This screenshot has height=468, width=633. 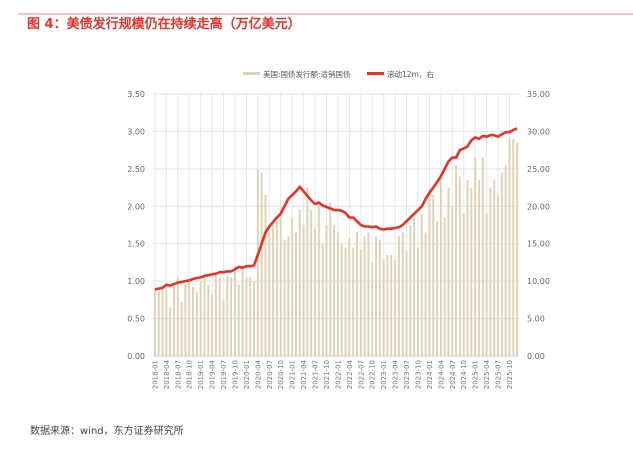 What do you see at coordinates (136, 131) in the screenshot?
I see `y-left-tick-label: 3.00` at bounding box center [136, 131].